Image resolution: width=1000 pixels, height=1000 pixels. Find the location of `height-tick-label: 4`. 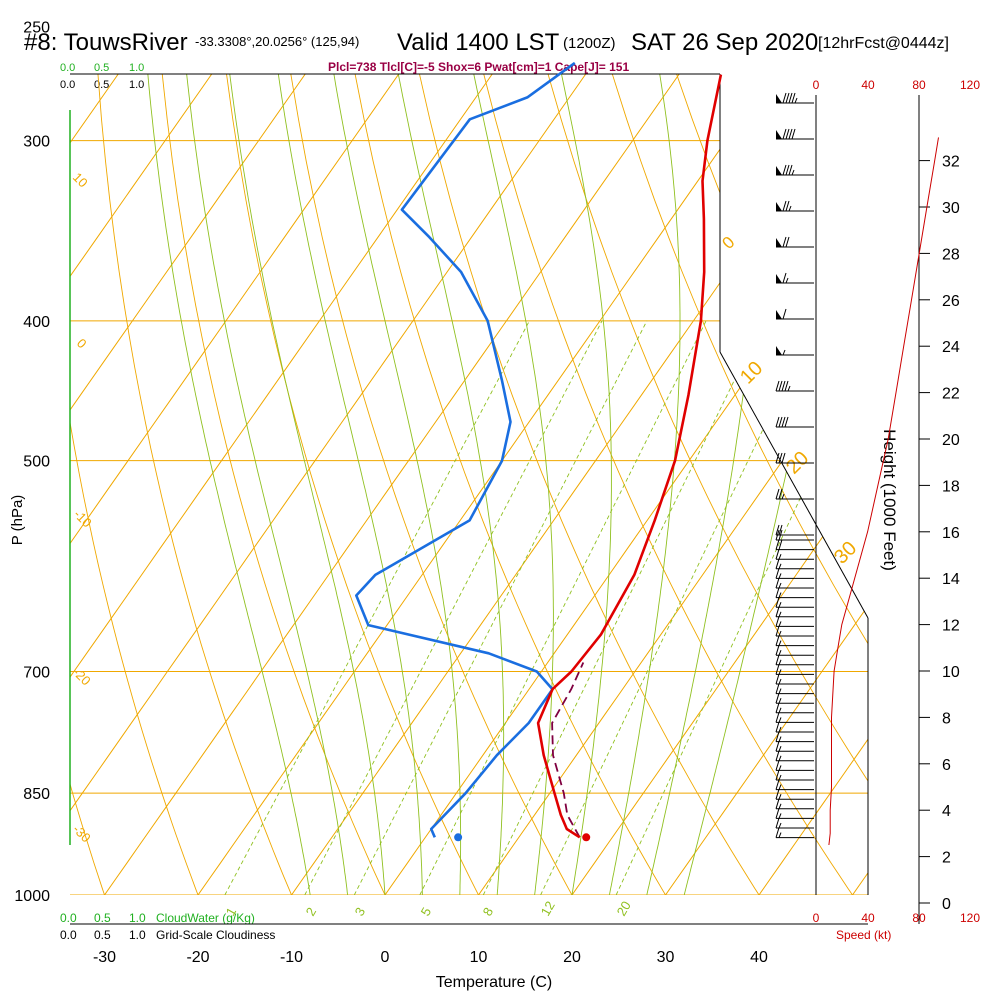

height-tick-label: 4 is located at coordinates (946, 811).